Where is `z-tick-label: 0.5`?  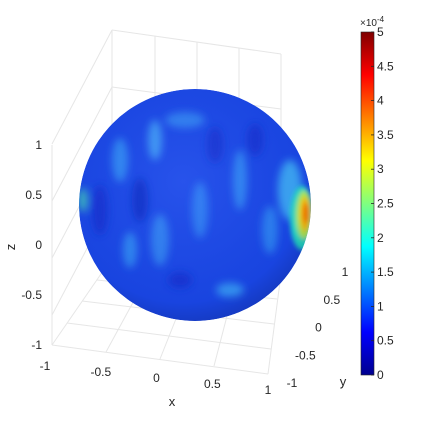 z-tick-label: 0.5 is located at coordinates (33, 195).